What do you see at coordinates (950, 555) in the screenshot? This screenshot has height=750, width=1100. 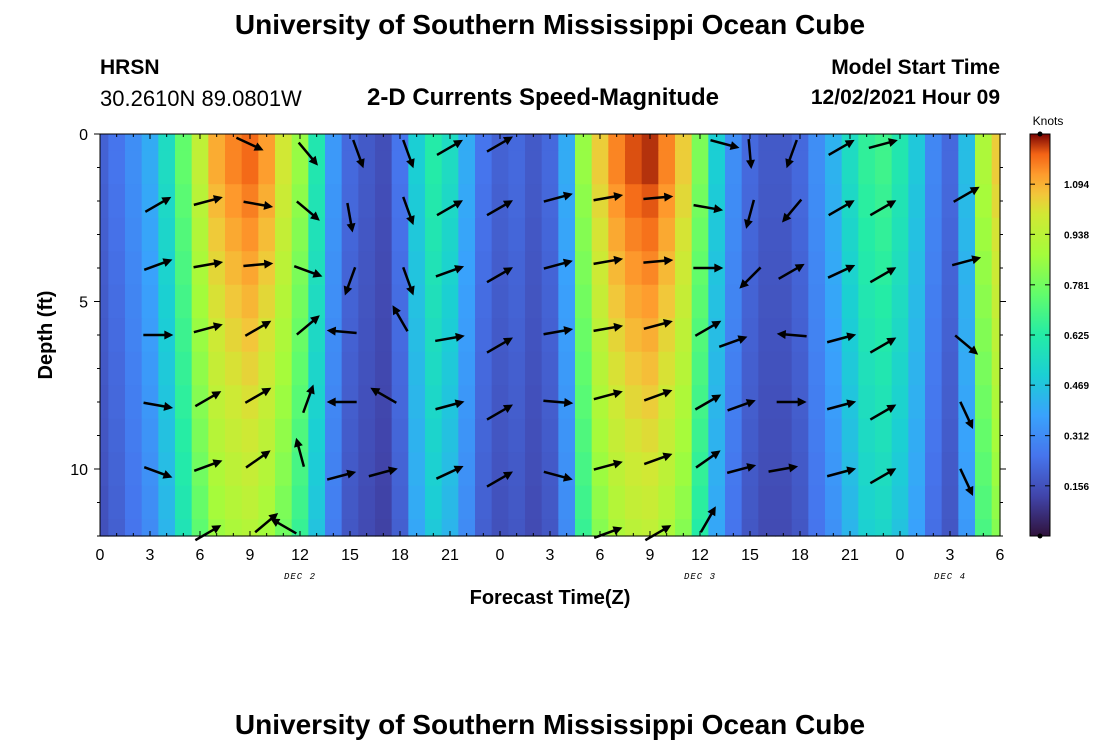 I see `x-tick-label: 3` at bounding box center [950, 555].